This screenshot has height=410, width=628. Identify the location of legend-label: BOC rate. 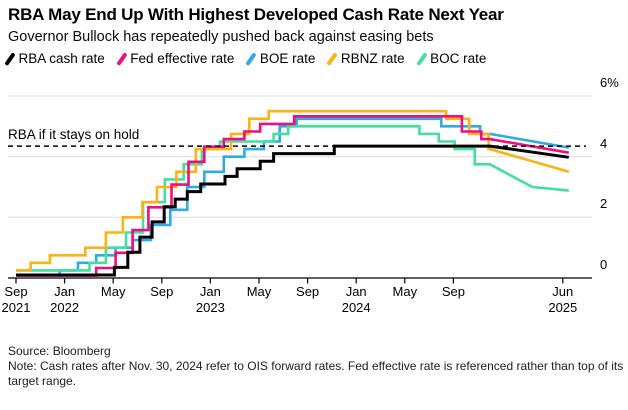
(458, 58).